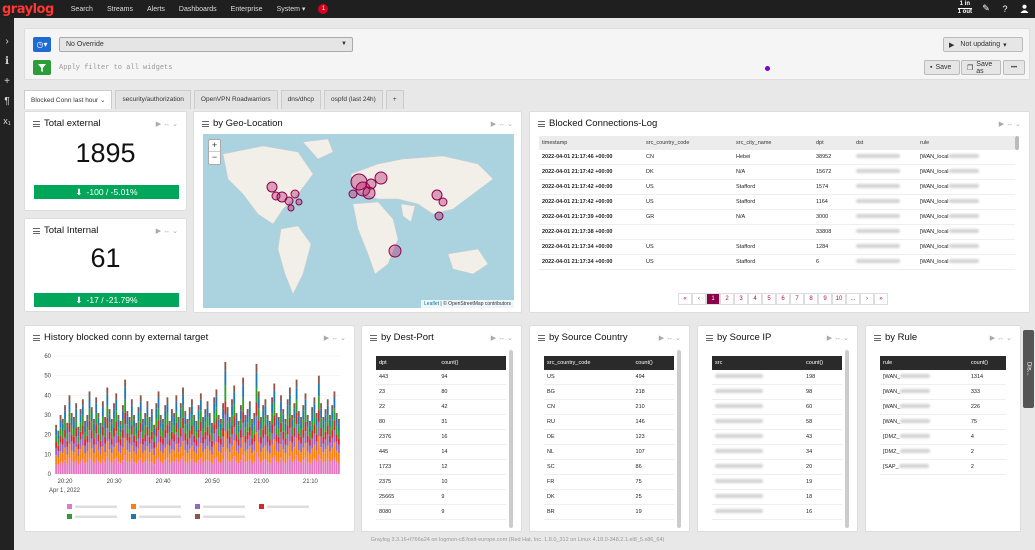  Describe the element at coordinates (591, 143) in the screenshot. I see `col-timestamp: timestamp` at that location.